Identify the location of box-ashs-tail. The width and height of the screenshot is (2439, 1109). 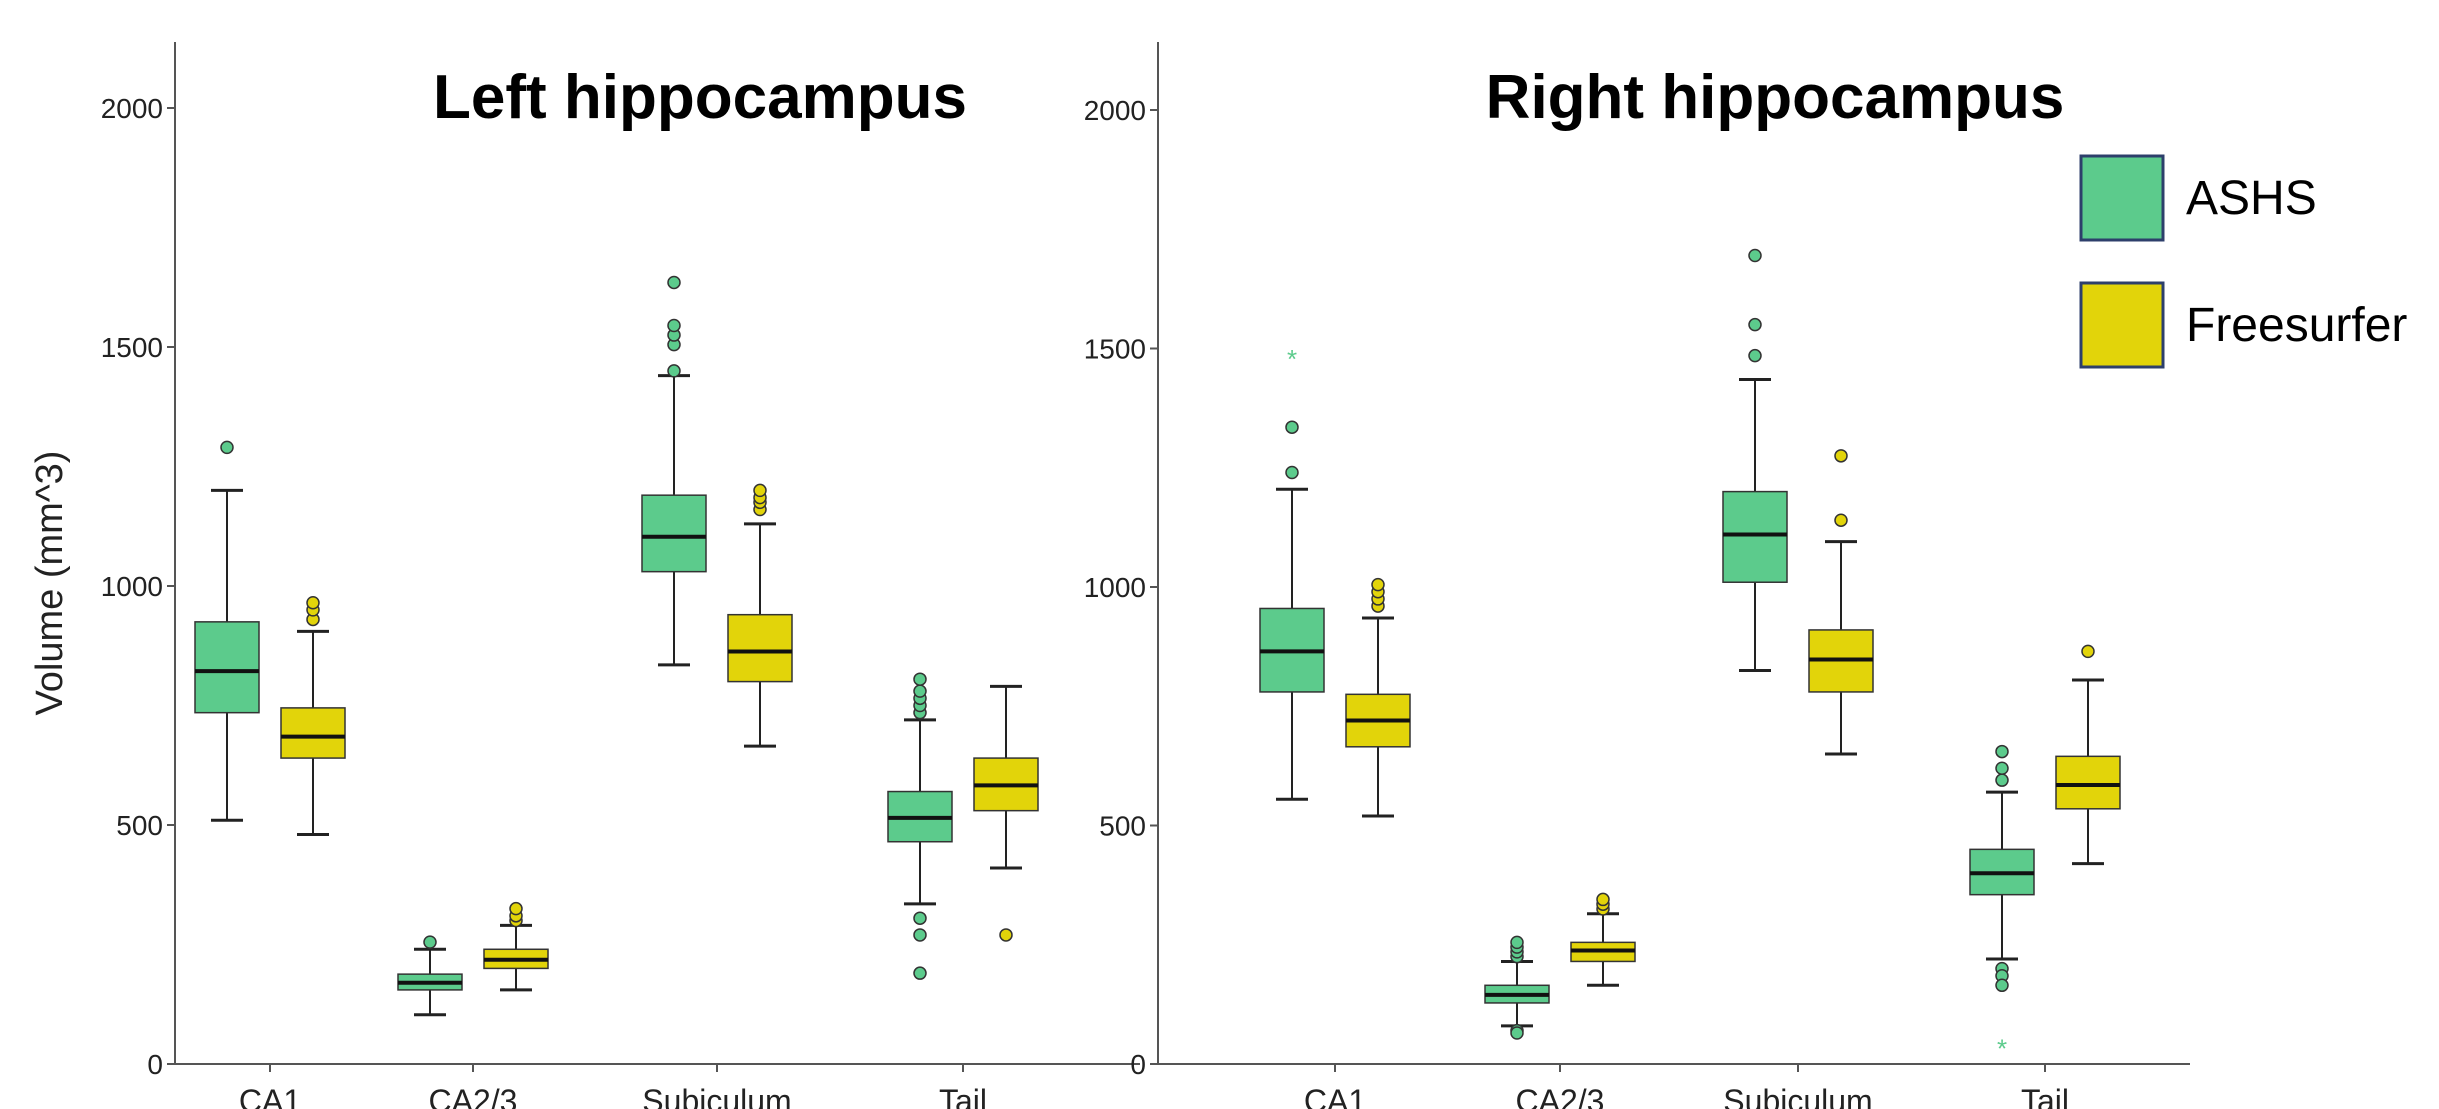
(920, 826).